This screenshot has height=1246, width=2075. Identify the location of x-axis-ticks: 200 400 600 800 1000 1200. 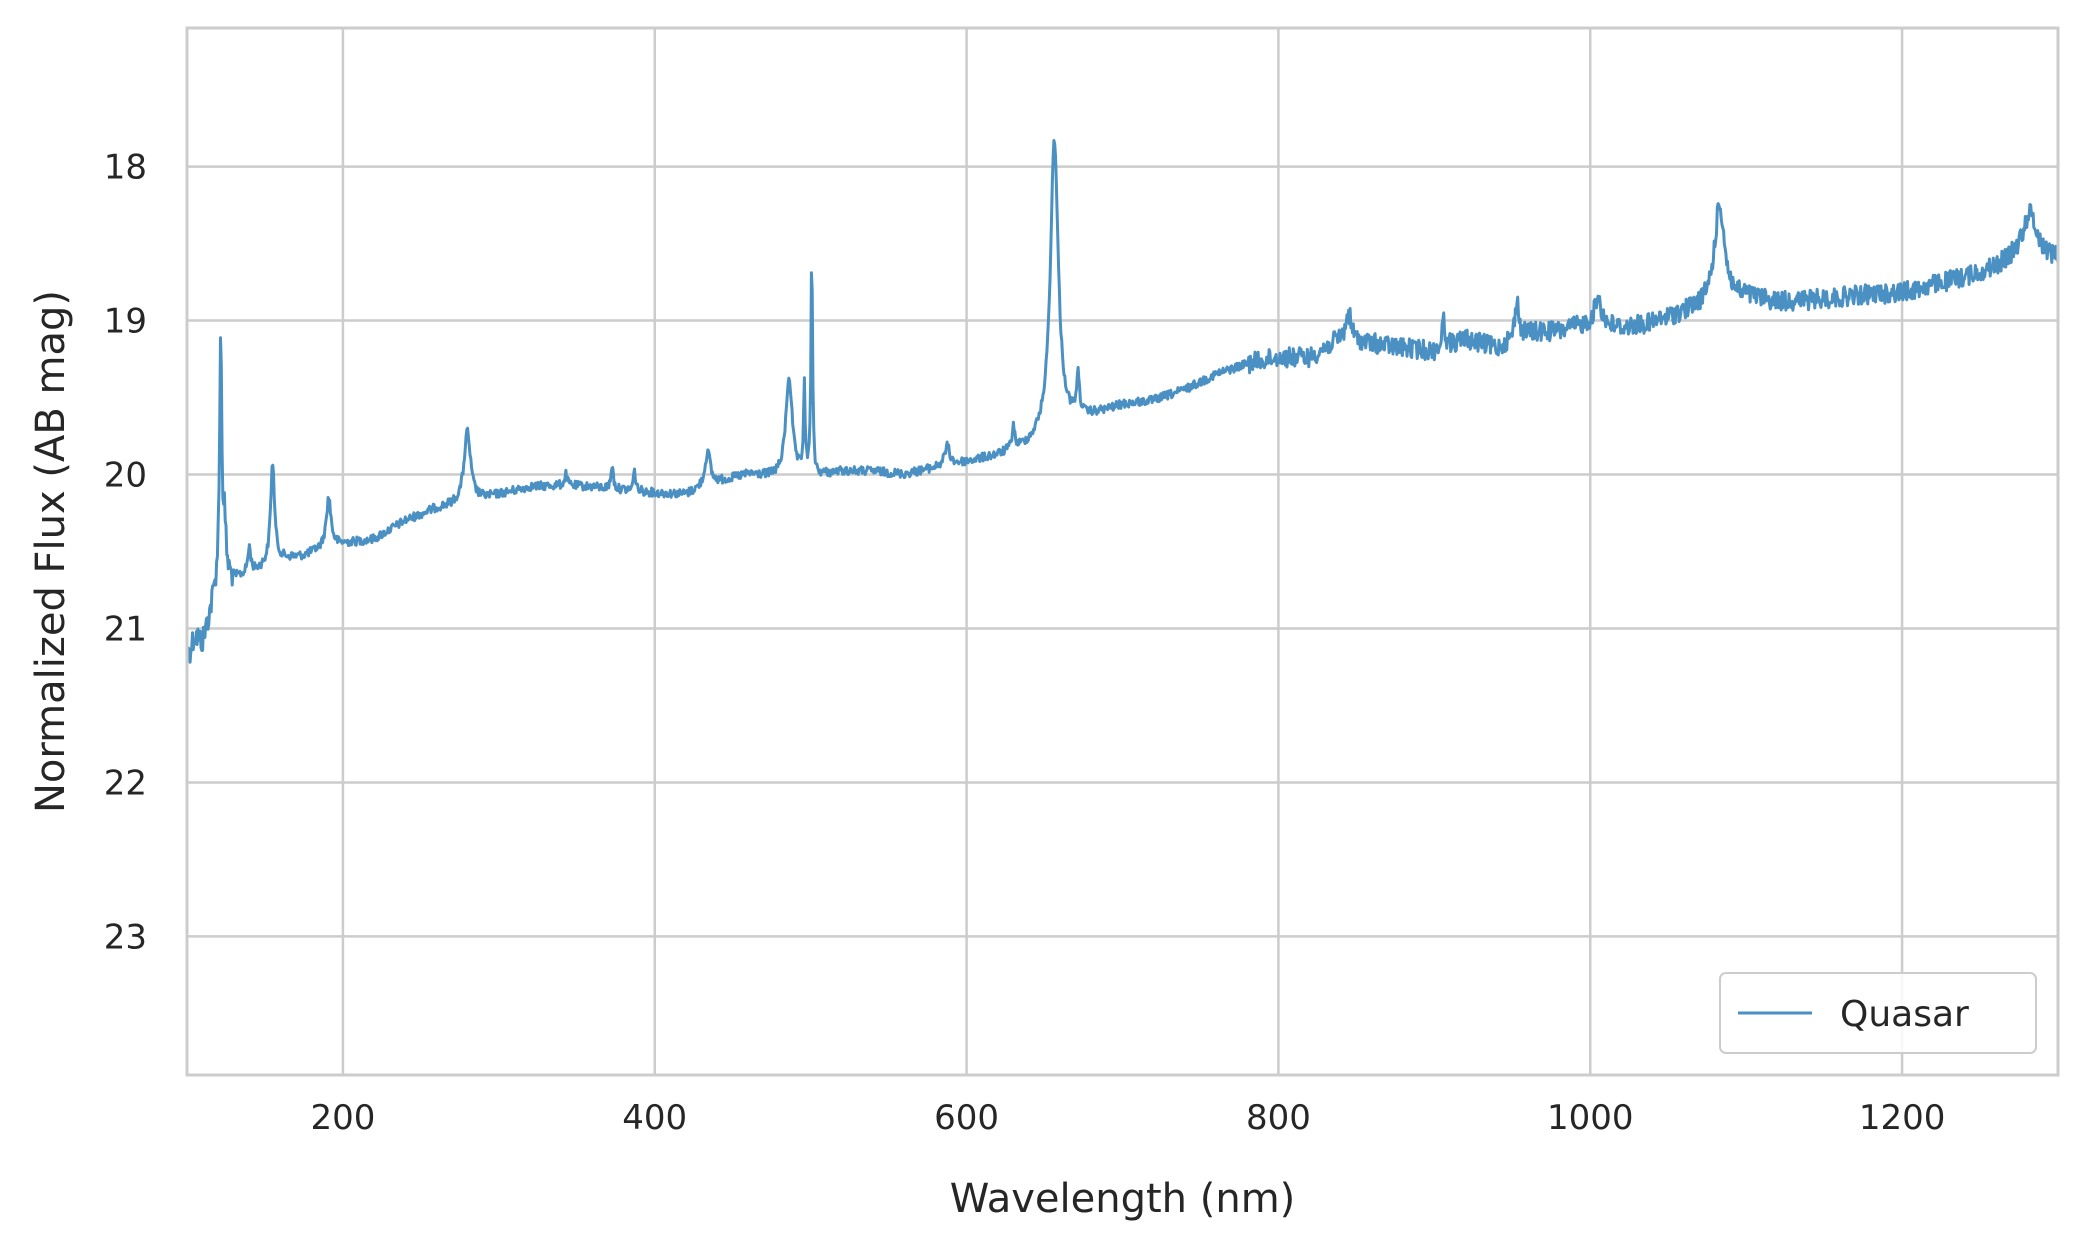
(1127, 1118).